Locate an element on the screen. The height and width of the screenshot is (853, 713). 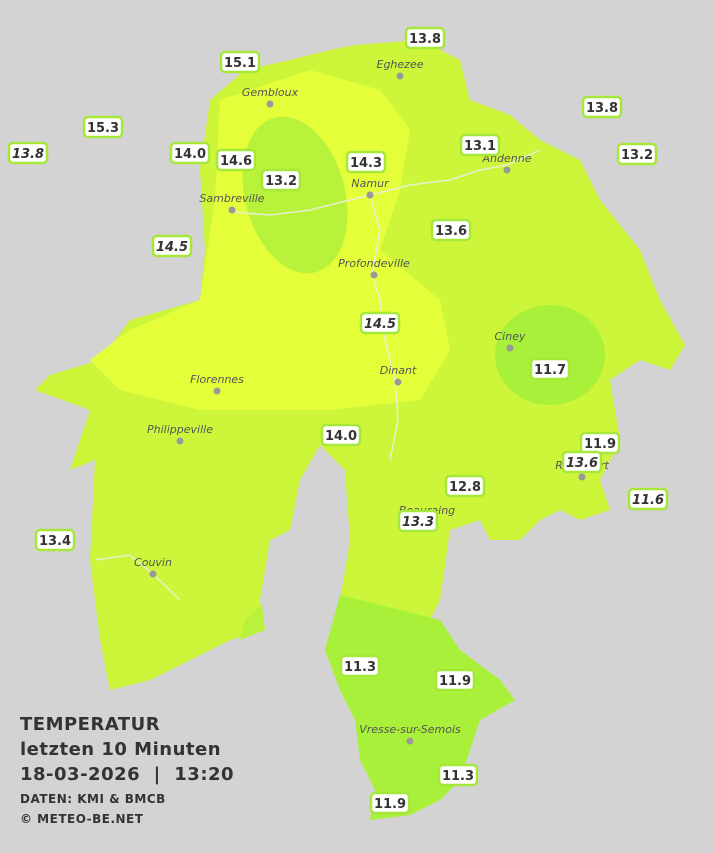
station-value: 14.6 is located at coordinates (236, 161).